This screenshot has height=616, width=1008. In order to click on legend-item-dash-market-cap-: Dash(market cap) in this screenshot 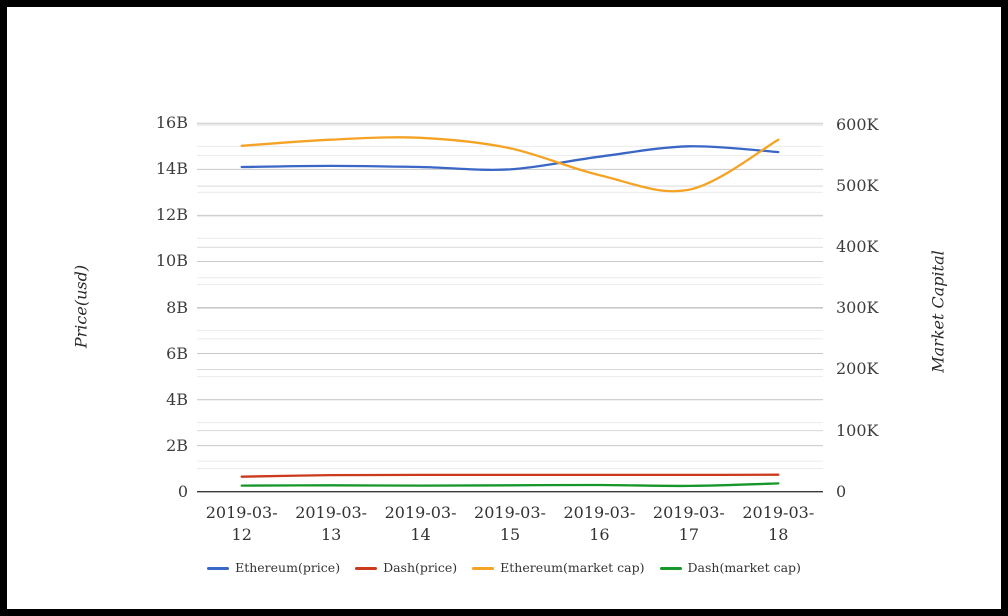, I will do `click(730, 567)`.